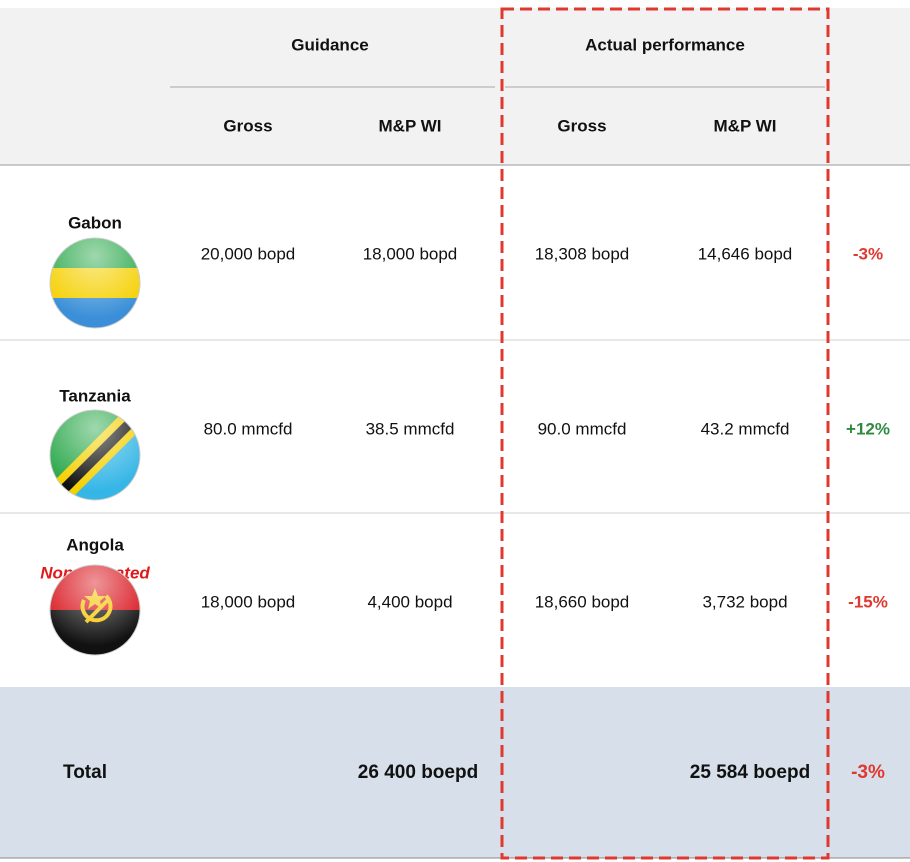 Image resolution: width=910 pixels, height=862 pixels. What do you see at coordinates (745, 428) in the screenshot?
I see `cell: 43.2 mmcfd` at bounding box center [745, 428].